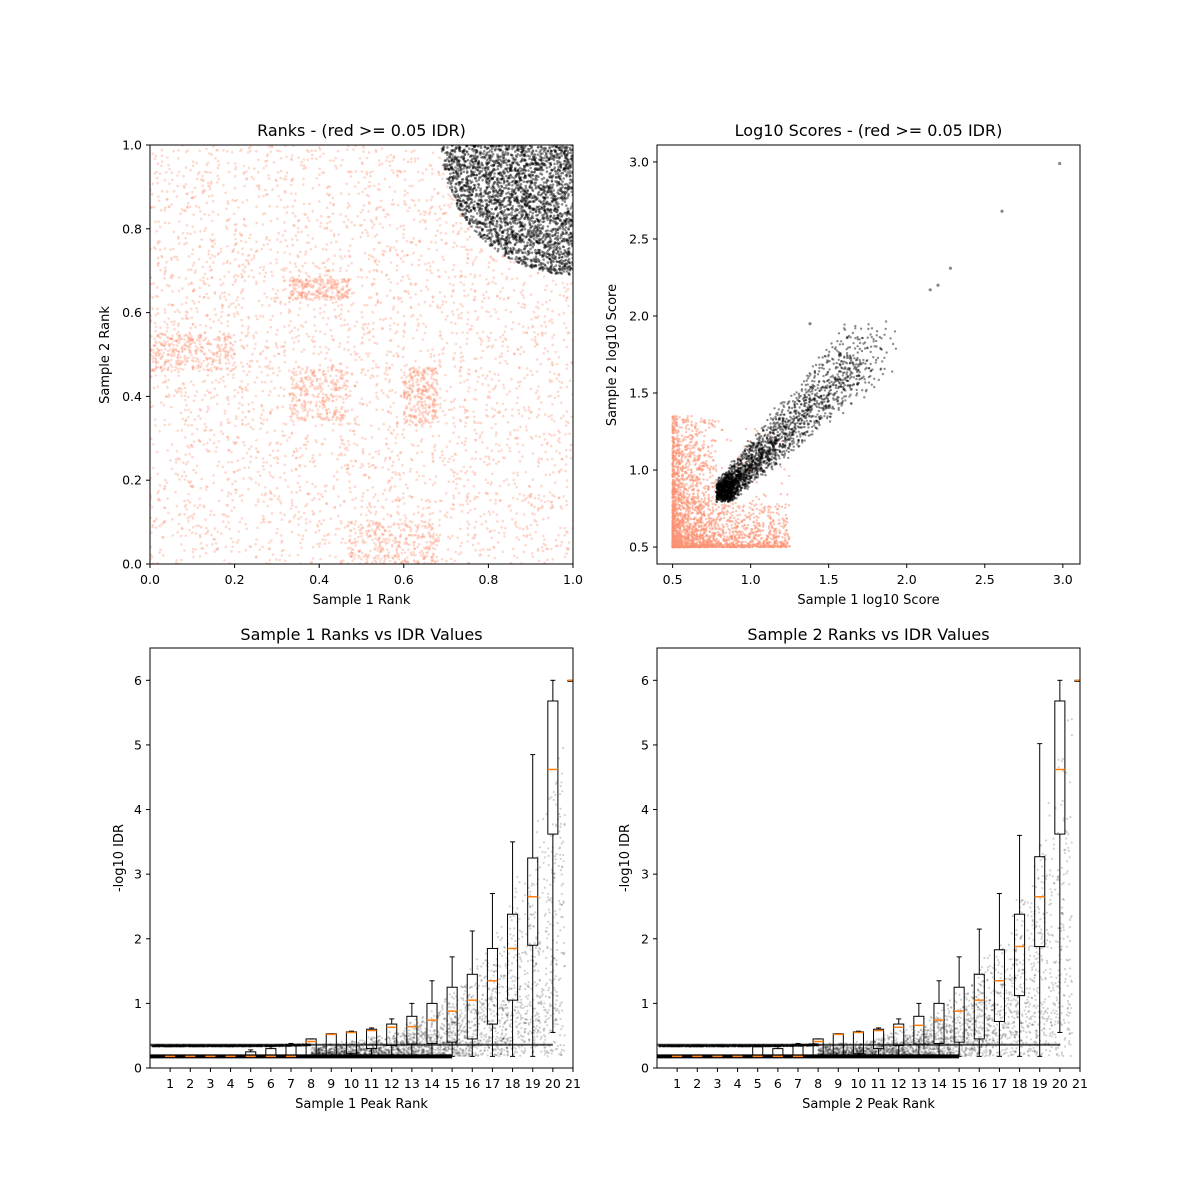  What do you see at coordinates (361, 354) in the screenshot?
I see `below-threshold-points` at bounding box center [361, 354].